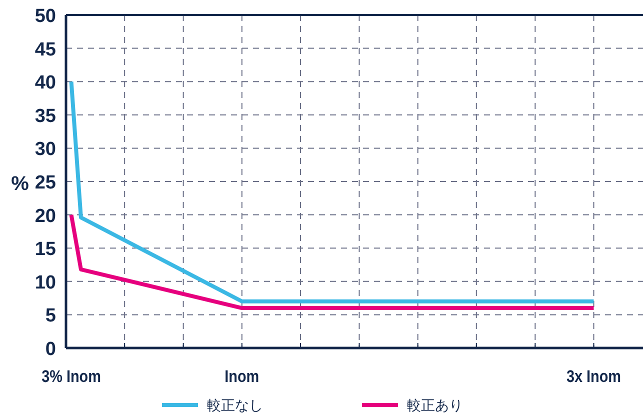  I want to click on x-tick-label: 3x Inom, so click(594, 377).